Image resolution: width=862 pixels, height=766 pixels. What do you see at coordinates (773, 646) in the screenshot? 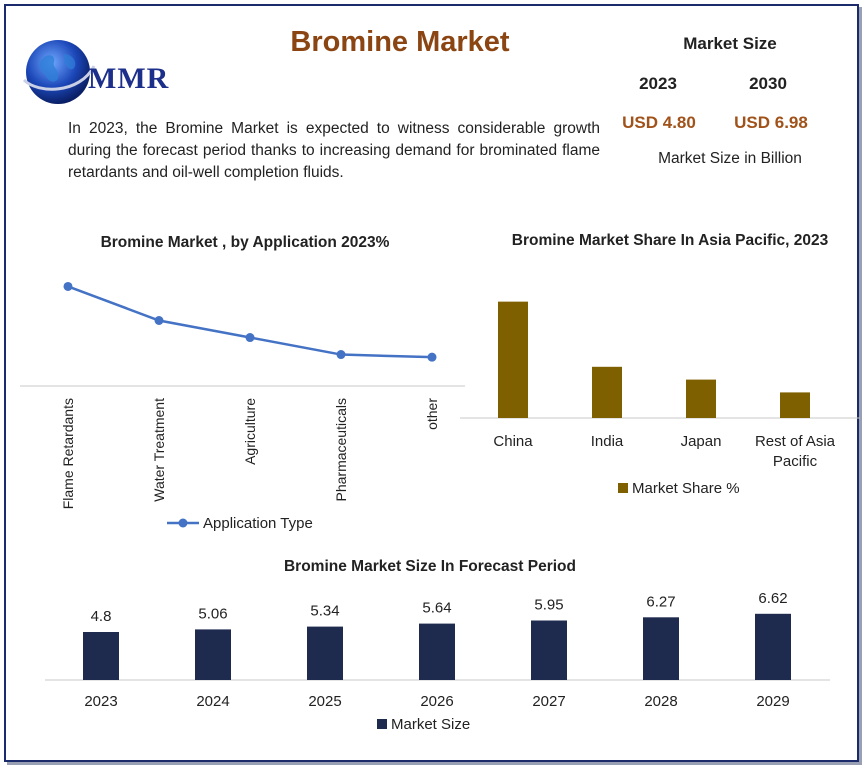
I see `bar-2029` at bounding box center [773, 646].